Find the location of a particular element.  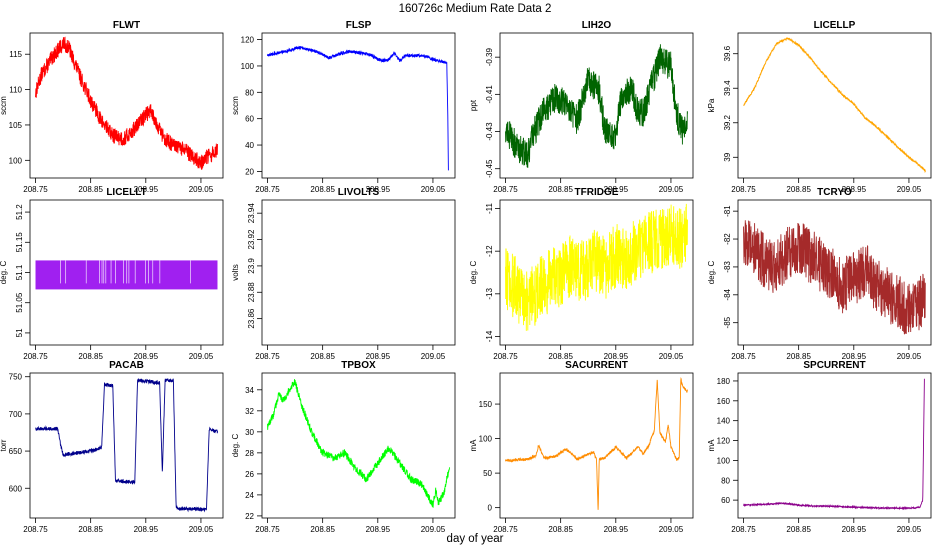

panel-title: TCRYO is located at coordinates (834, 192).